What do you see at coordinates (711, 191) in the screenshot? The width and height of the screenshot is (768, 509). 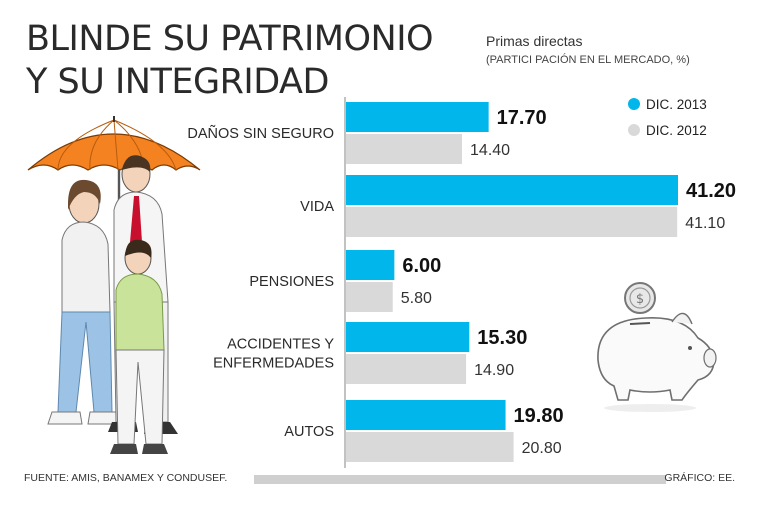 I see `data-label-dic2013: 41.20` at bounding box center [711, 191].